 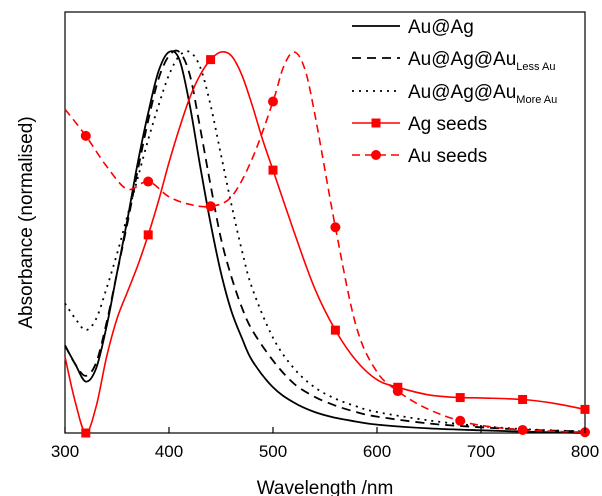 I want to click on legend-entry-ag-seeds: Ag seeds, so click(x=419, y=124).